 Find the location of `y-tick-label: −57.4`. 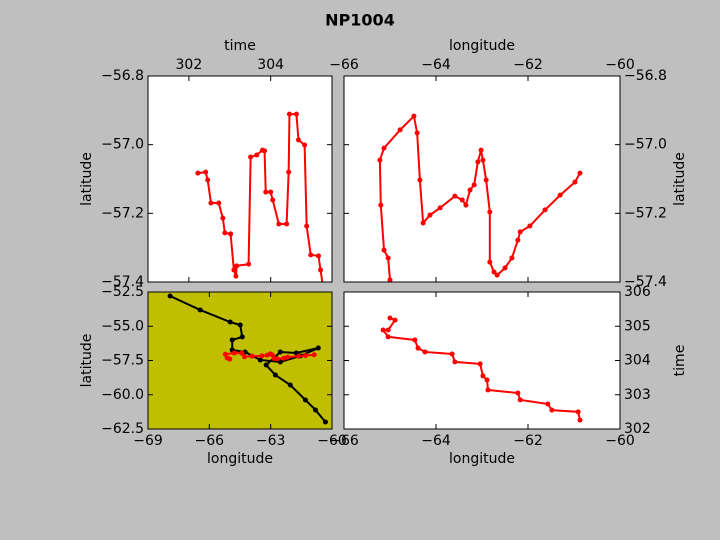

y-tick-label: −57.4 is located at coordinates (645, 282).